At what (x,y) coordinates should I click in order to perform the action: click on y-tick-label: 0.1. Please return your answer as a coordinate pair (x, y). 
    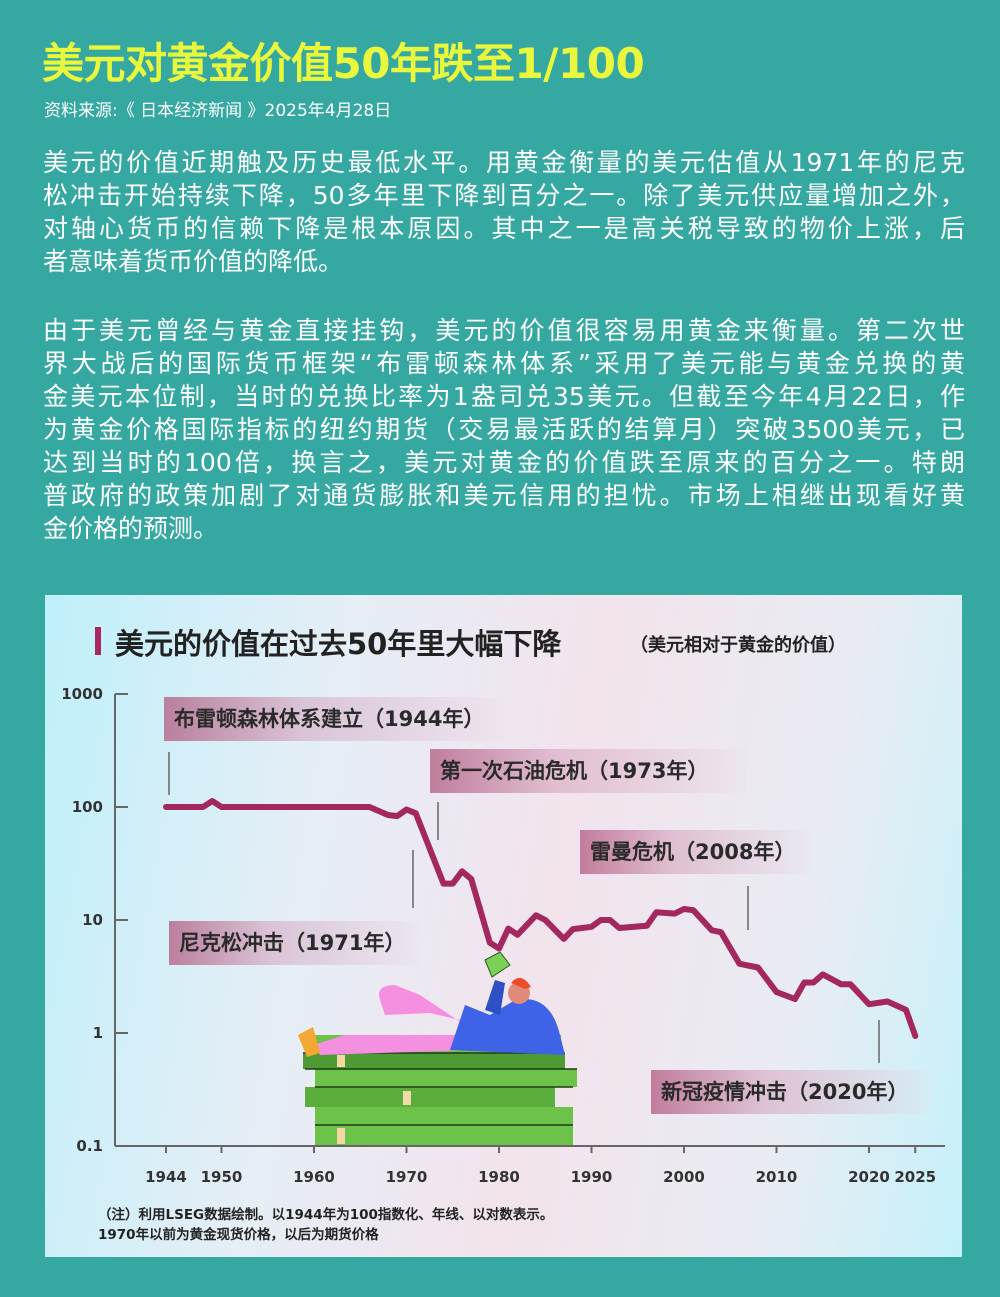
    Looking at the image, I should click on (89, 1146).